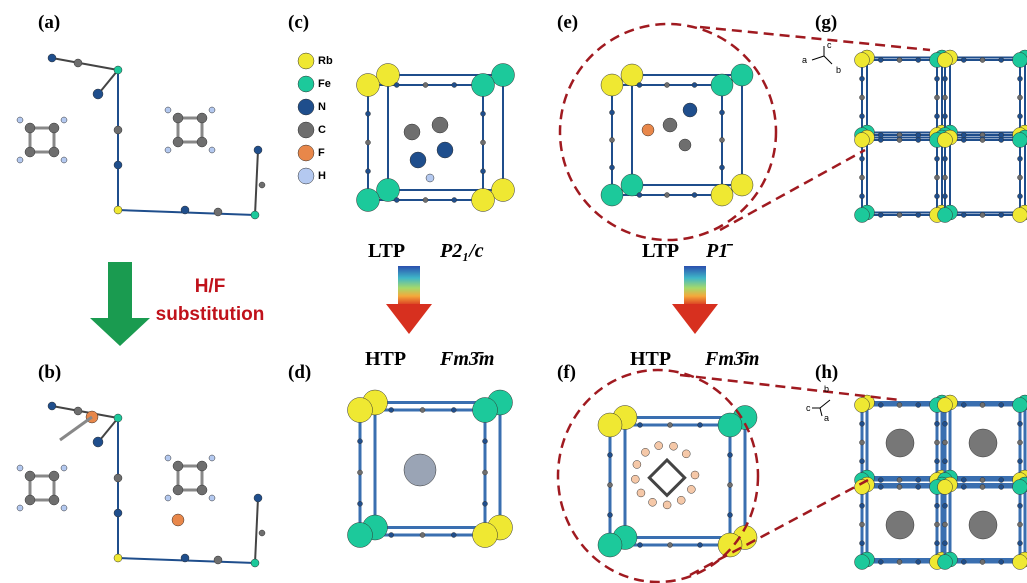 The width and height of the screenshot is (1027, 583). What do you see at coordinates (322, 130) in the screenshot?
I see `legend-label: C` at bounding box center [322, 130].